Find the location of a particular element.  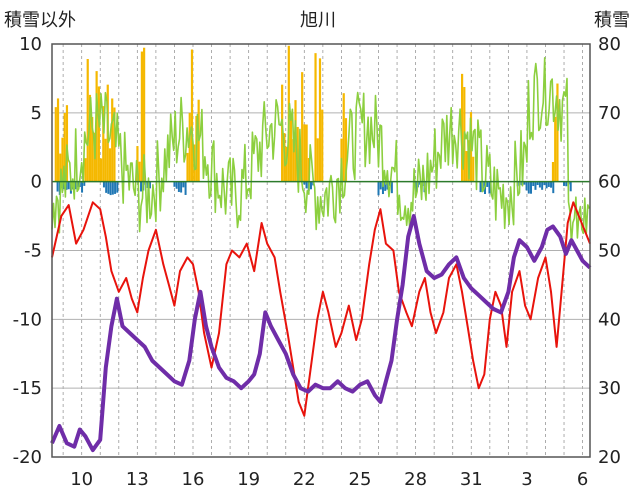

left-tick-label: 0 is located at coordinates (36, 182).